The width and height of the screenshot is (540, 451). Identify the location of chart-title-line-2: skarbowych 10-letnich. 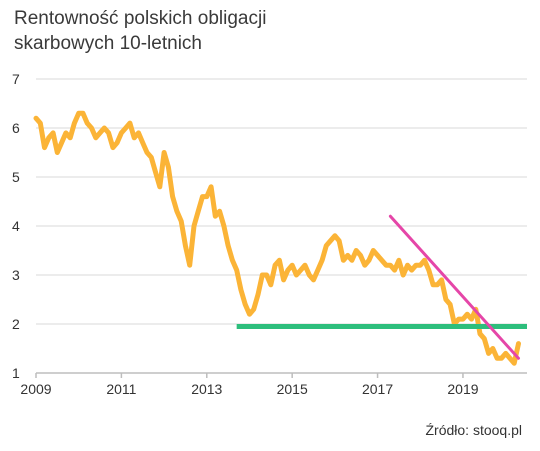
(108, 43).